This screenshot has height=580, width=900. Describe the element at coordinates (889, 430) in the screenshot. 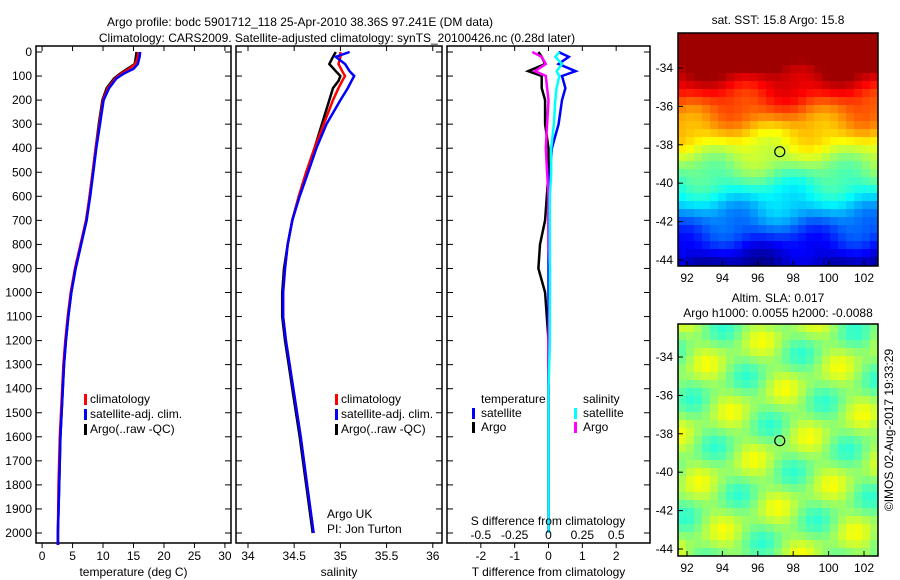

I see `credit-text: ©IMOS 02-Aug-2017 19:33:29` at that location.